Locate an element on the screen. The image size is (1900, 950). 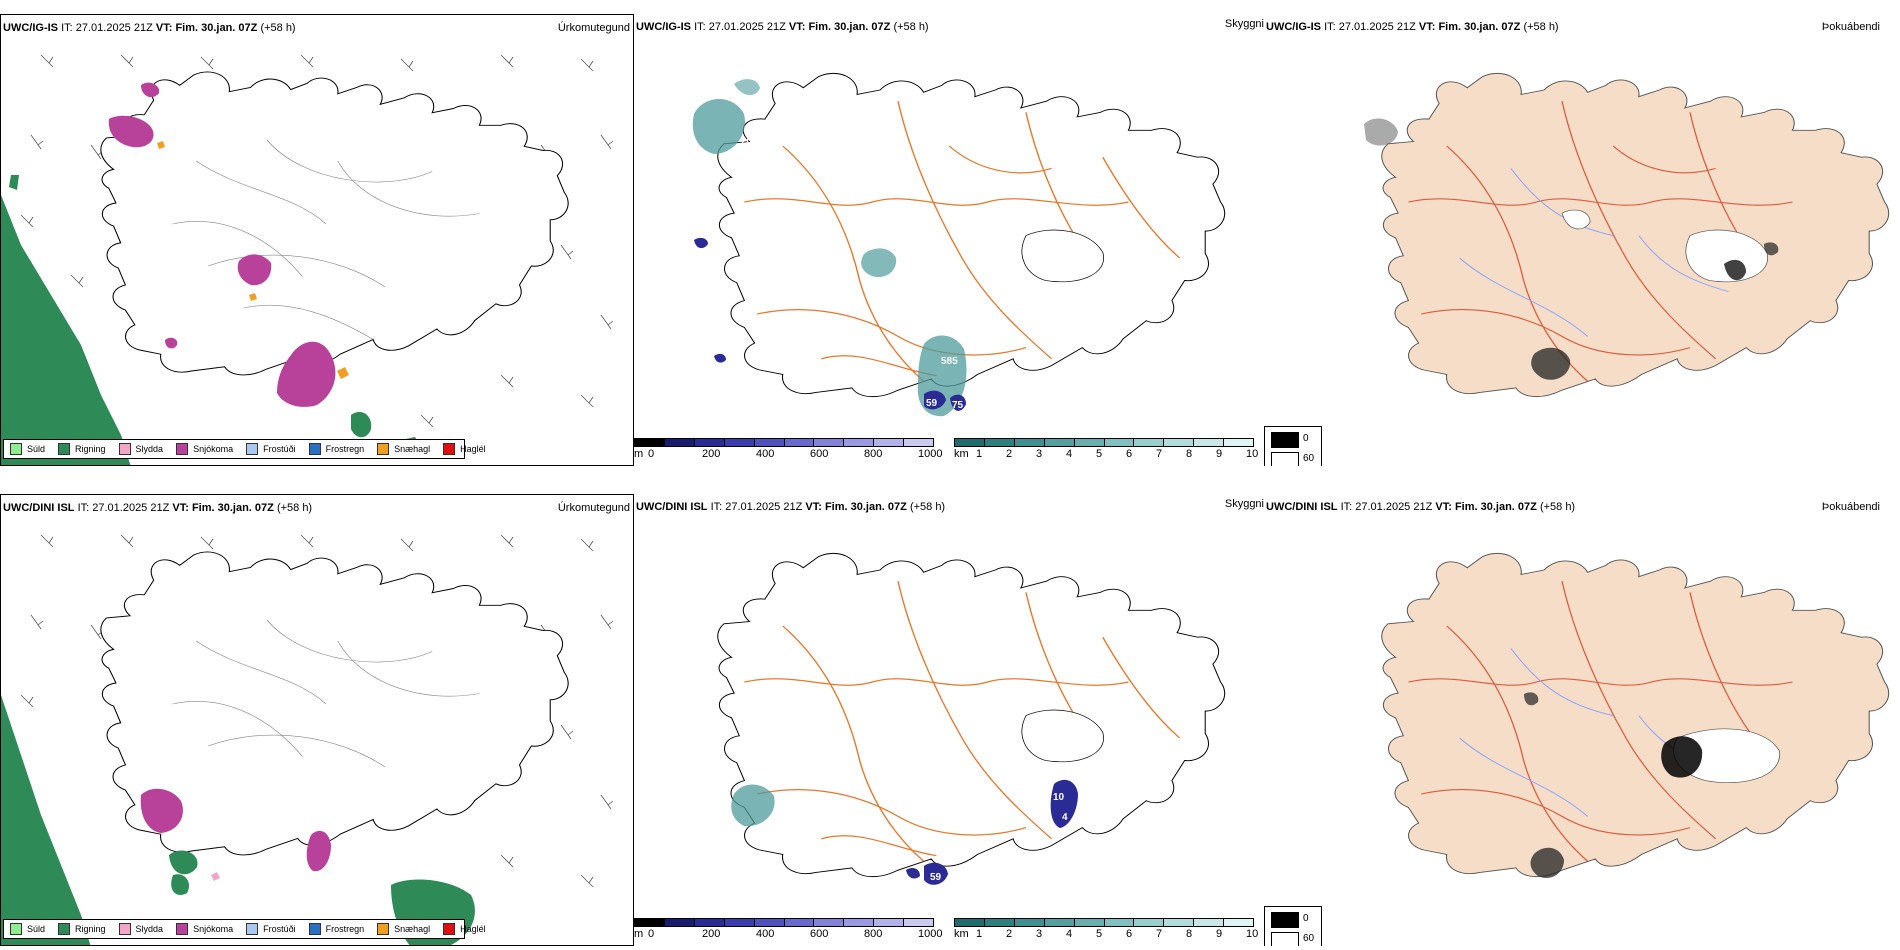
cloud-value-label: 585 is located at coordinates (949, 361).